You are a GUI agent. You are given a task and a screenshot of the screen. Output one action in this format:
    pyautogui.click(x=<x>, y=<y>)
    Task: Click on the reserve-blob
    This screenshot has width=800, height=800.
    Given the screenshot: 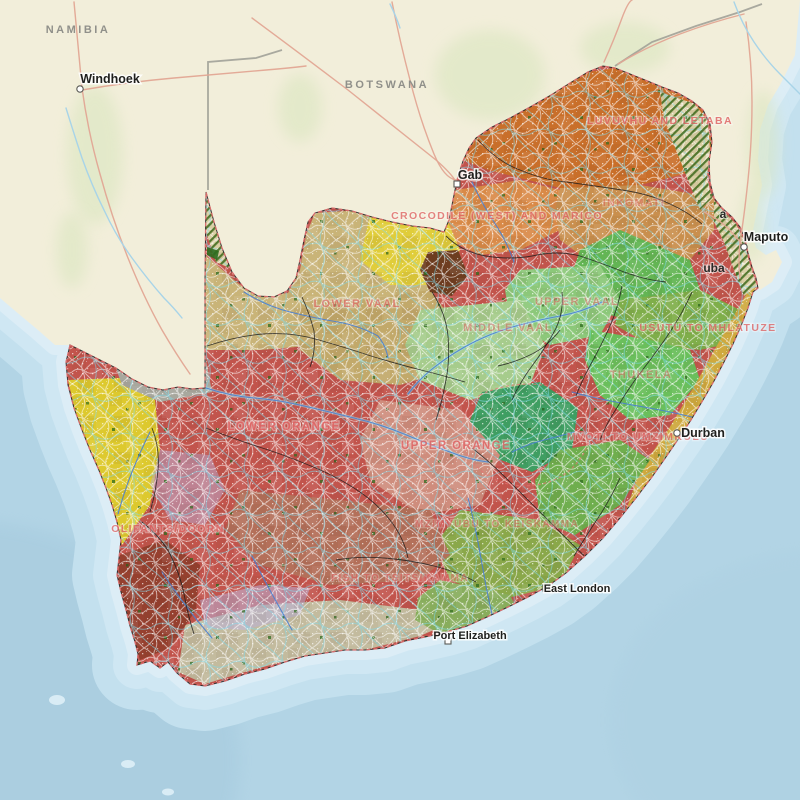 What is the action you would take?
    pyautogui.click(x=213, y=253)
    